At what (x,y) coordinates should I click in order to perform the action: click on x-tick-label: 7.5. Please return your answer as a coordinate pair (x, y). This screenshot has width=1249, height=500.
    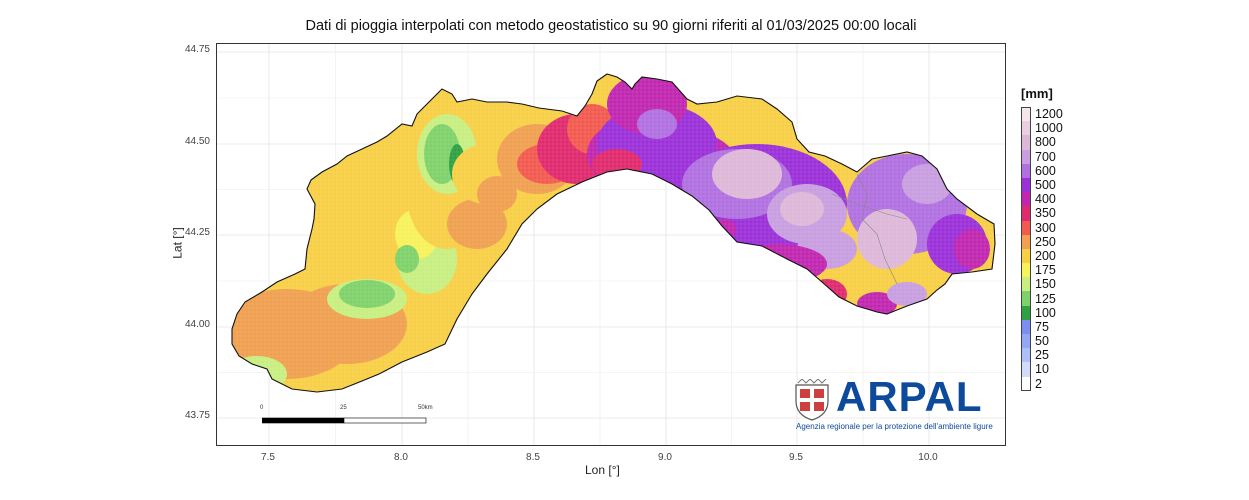
    Looking at the image, I should click on (268, 457).